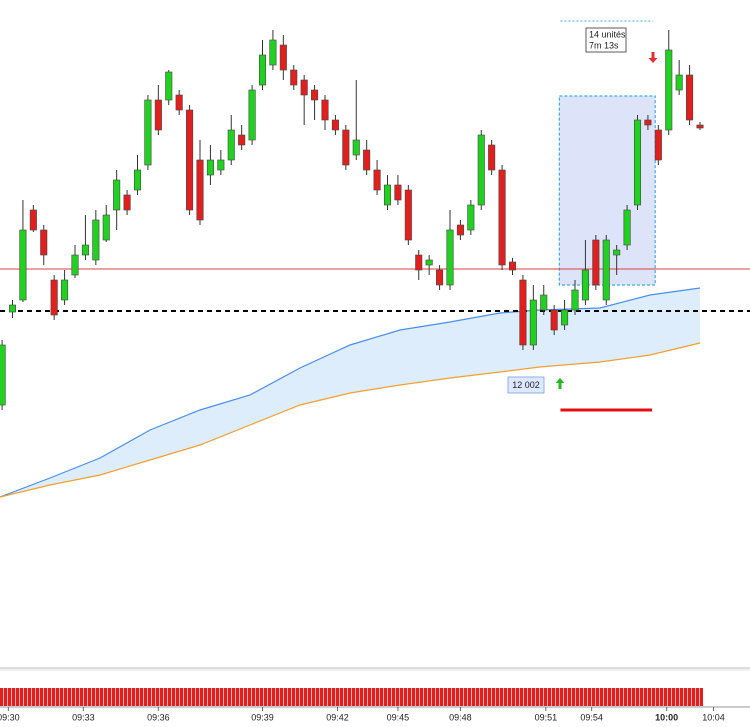 The width and height of the screenshot is (750, 727). What do you see at coordinates (10, 717) in the screenshot?
I see `x-tick-label: 09:30` at bounding box center [10, 717].